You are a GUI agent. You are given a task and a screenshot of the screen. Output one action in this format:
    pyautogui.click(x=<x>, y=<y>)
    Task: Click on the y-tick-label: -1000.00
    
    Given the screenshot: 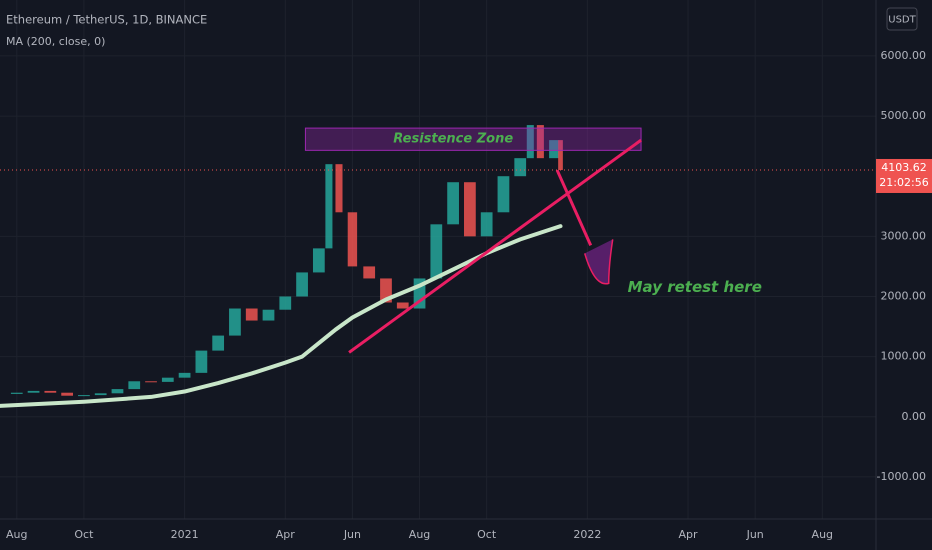 What is the action you would take?
    pyautogui.click(x=901, y=476)
    